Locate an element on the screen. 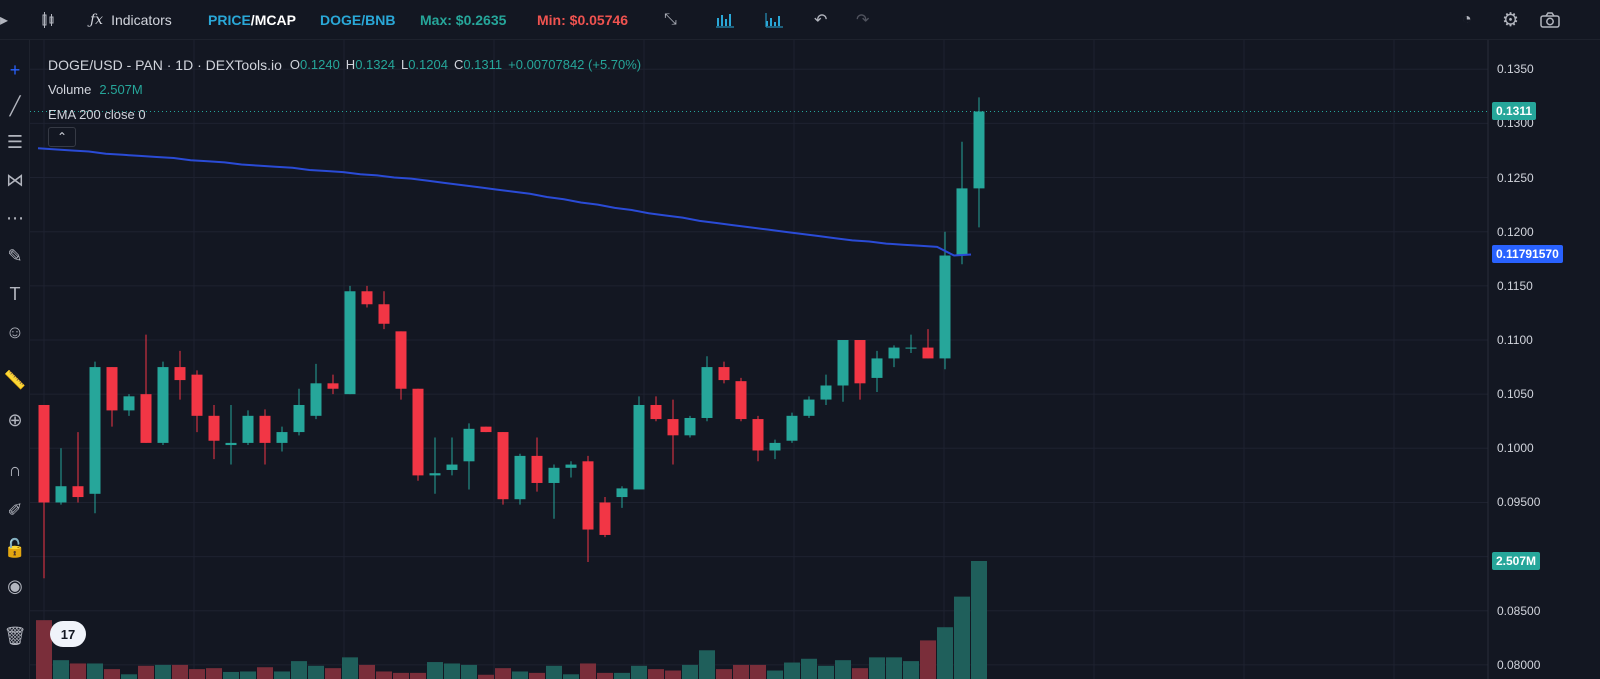 Image resolution: width=1600 pixels, height=679 pixels. drawing-toolbar: + ╱ ☰ ⋈ ⋯ ✎ T ☺ 📏 ⊕ ∩ ✐ 🔓 ◉ 🗑 is located at coordinates (15, 359).